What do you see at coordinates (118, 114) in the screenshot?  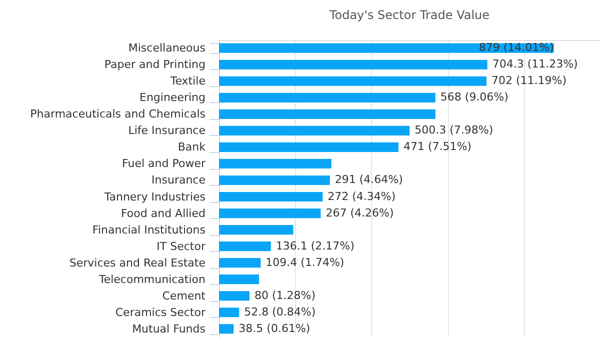 I see `y-tick-label: Pharmaceuticals and Chemicals` at bounding box center [118, 114].